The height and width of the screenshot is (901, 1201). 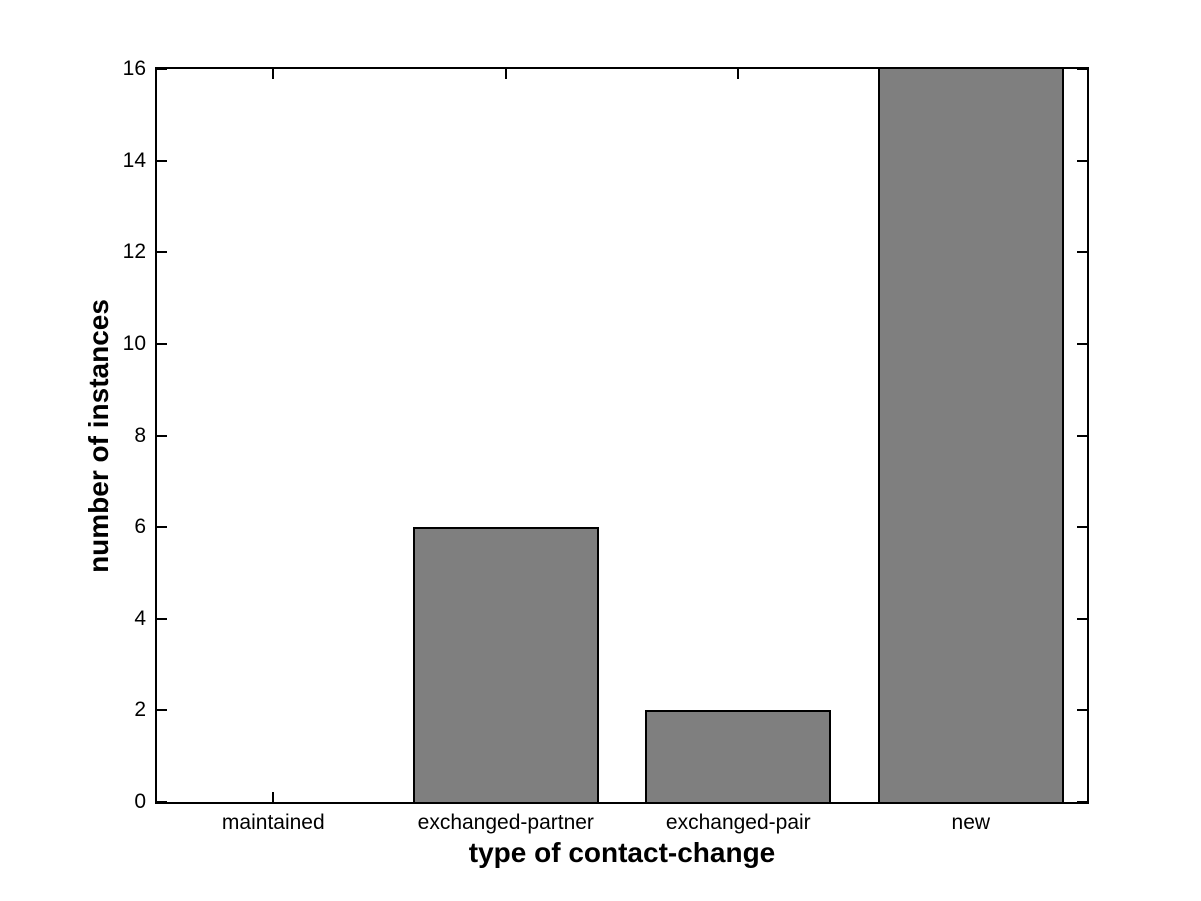 I want to click on x-tick-label-exchanged-pair: exchanged-pair, so click(x=738, y=822).